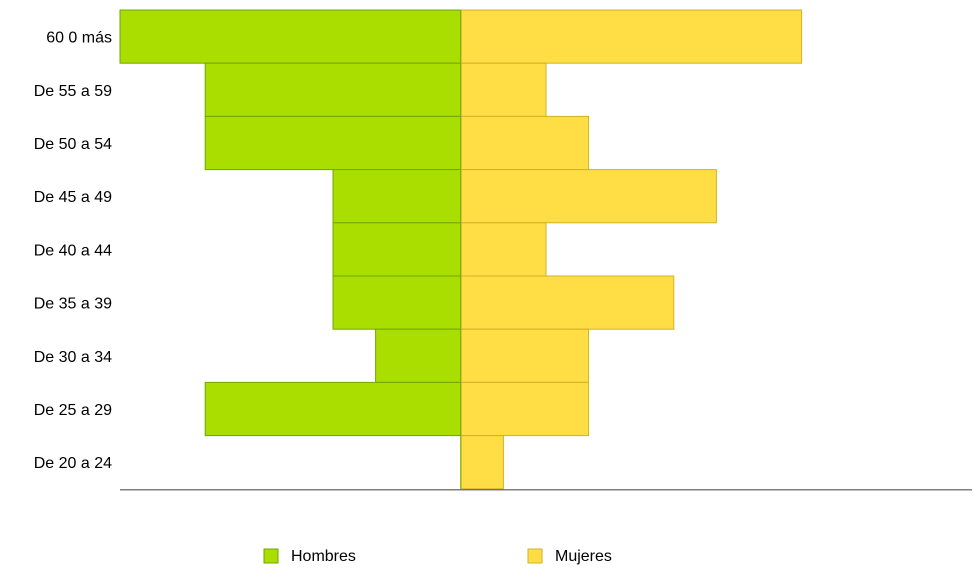  What do you see at coordinates (73, 144) in the screenshot?
I see `y-tick-label: De 50 a 54` at bounding box center [73, 144].